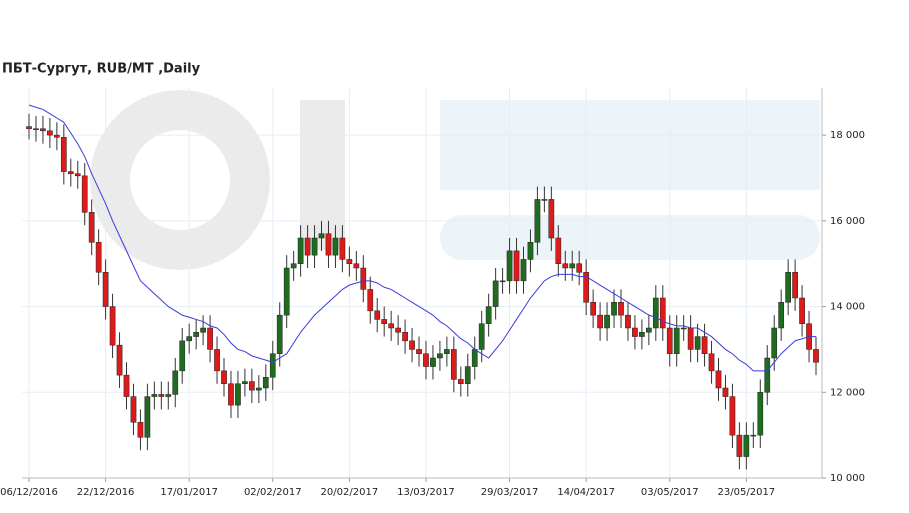 The image size is (909, 513). I want to click on y-tick-label: 16 000, so click(847, 221).